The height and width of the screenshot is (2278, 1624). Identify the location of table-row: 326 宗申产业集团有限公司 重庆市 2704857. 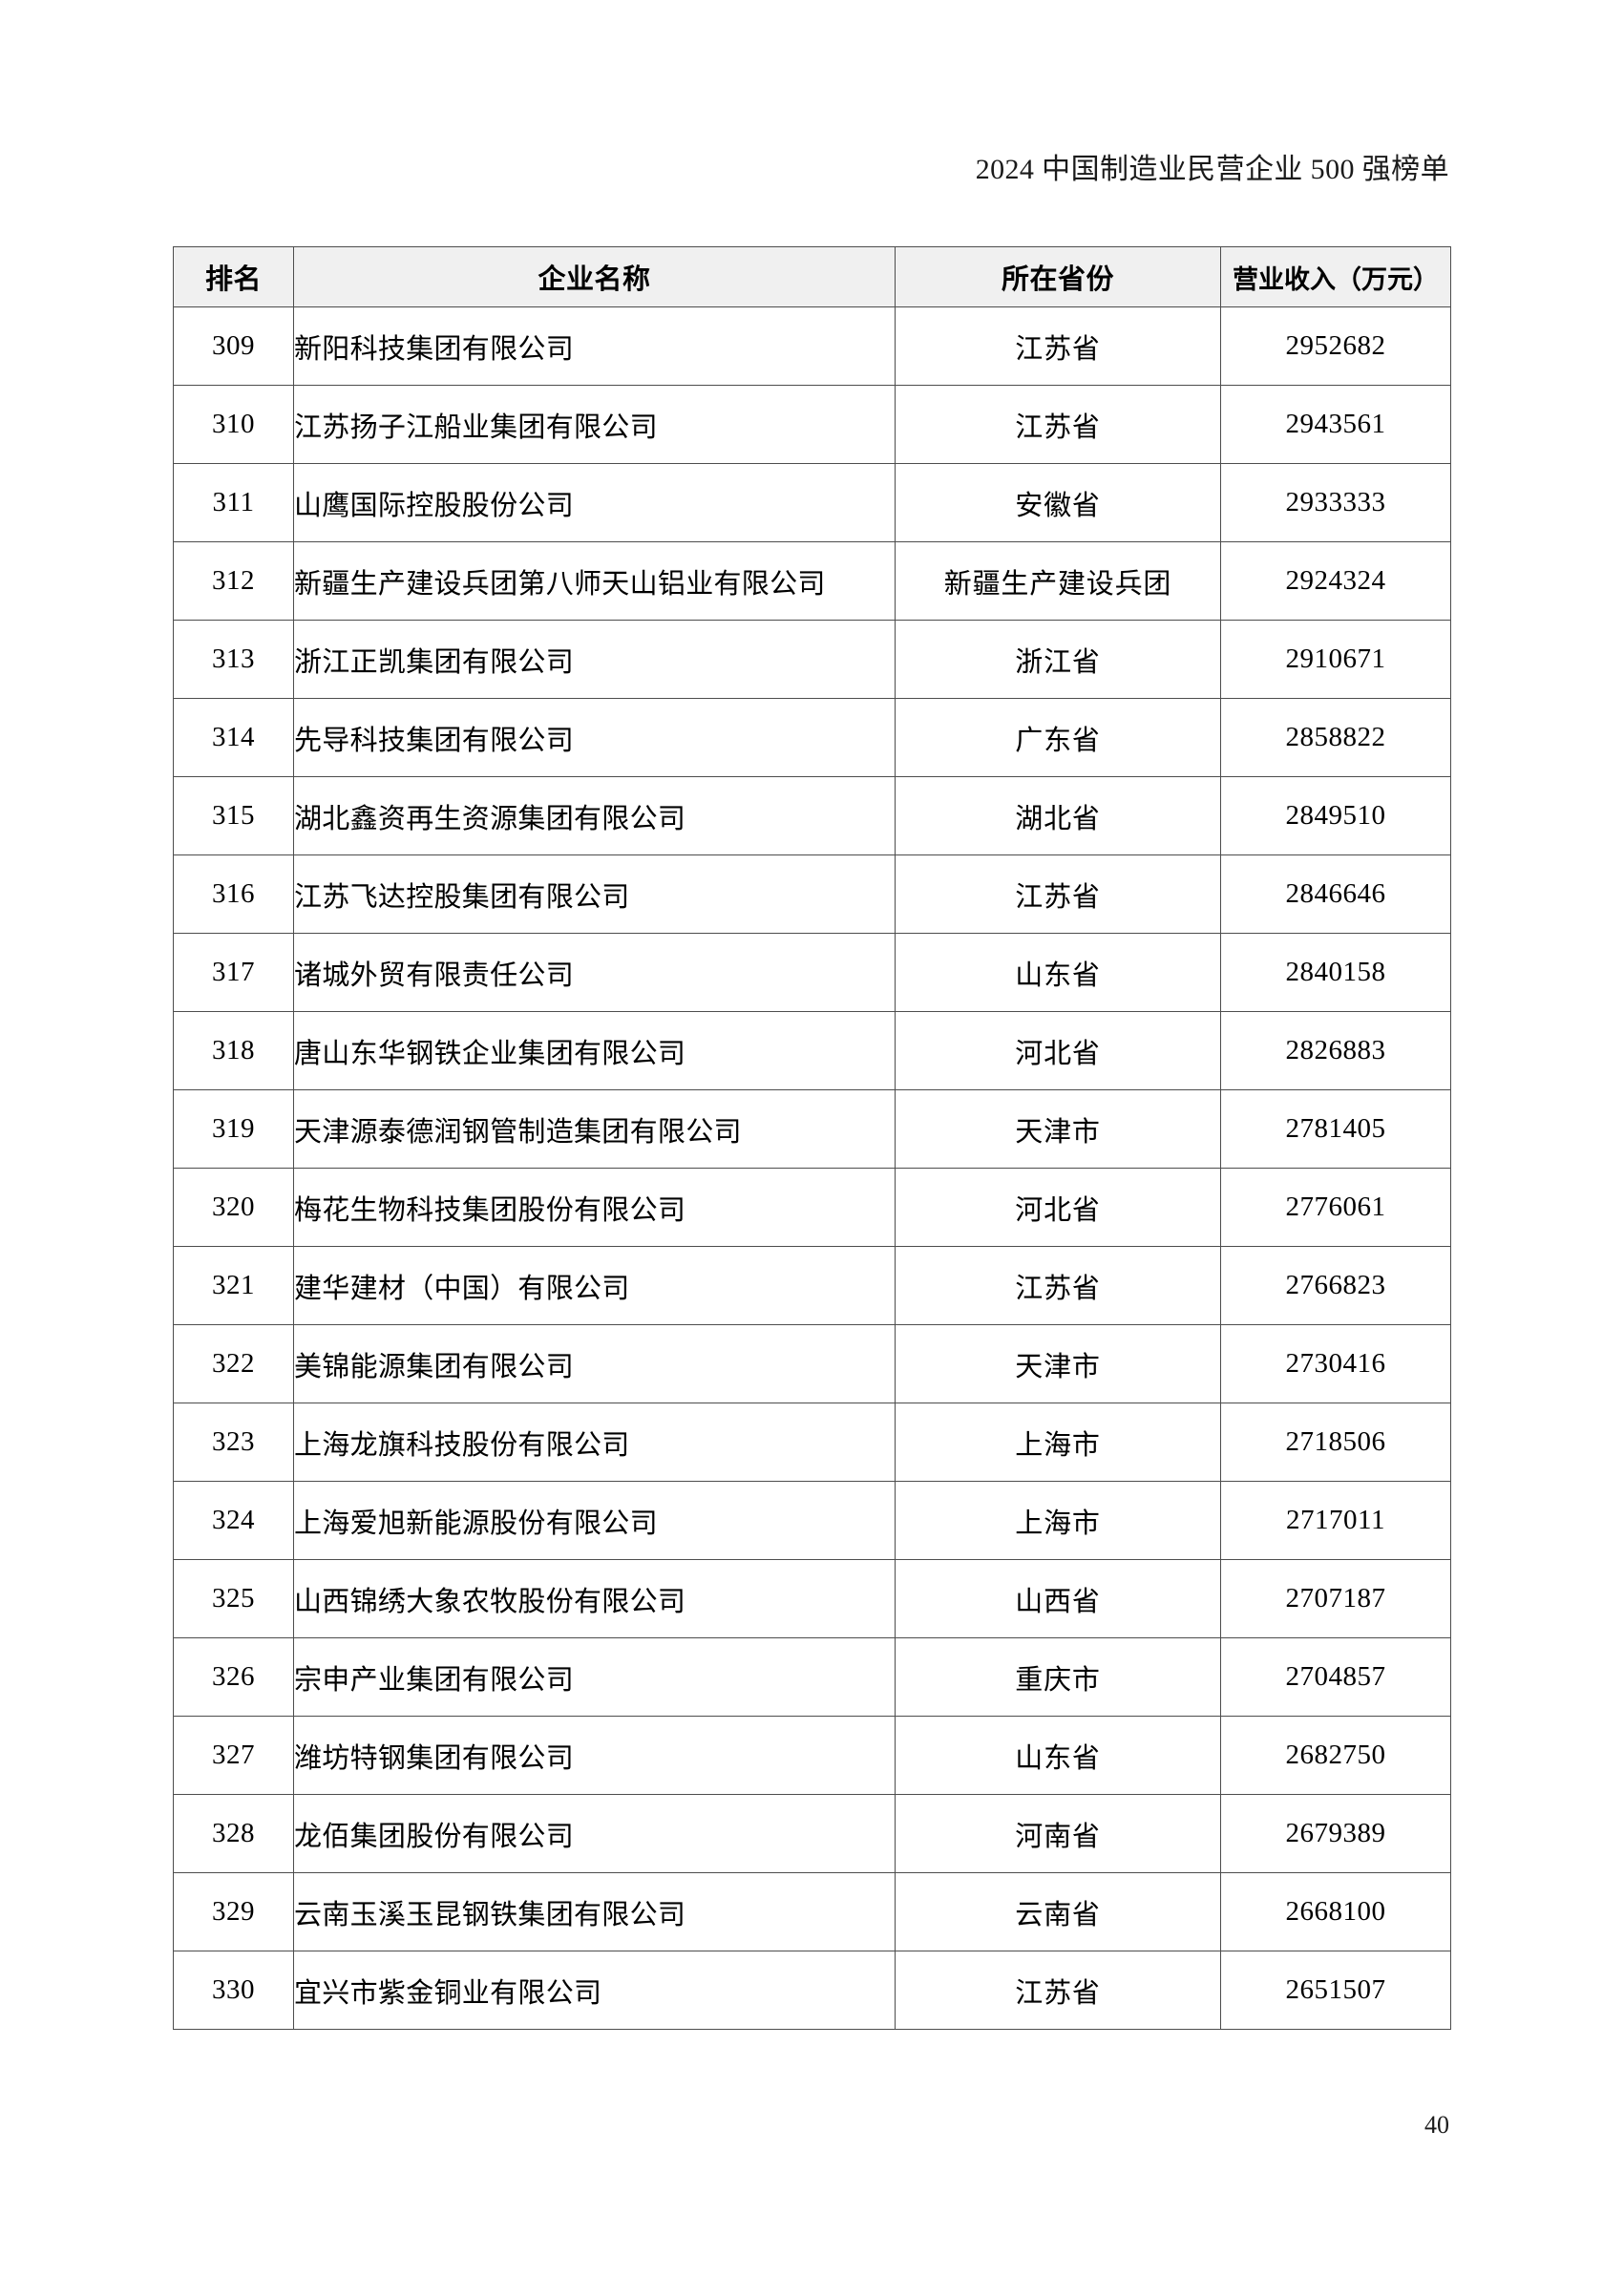
(812, 1677).